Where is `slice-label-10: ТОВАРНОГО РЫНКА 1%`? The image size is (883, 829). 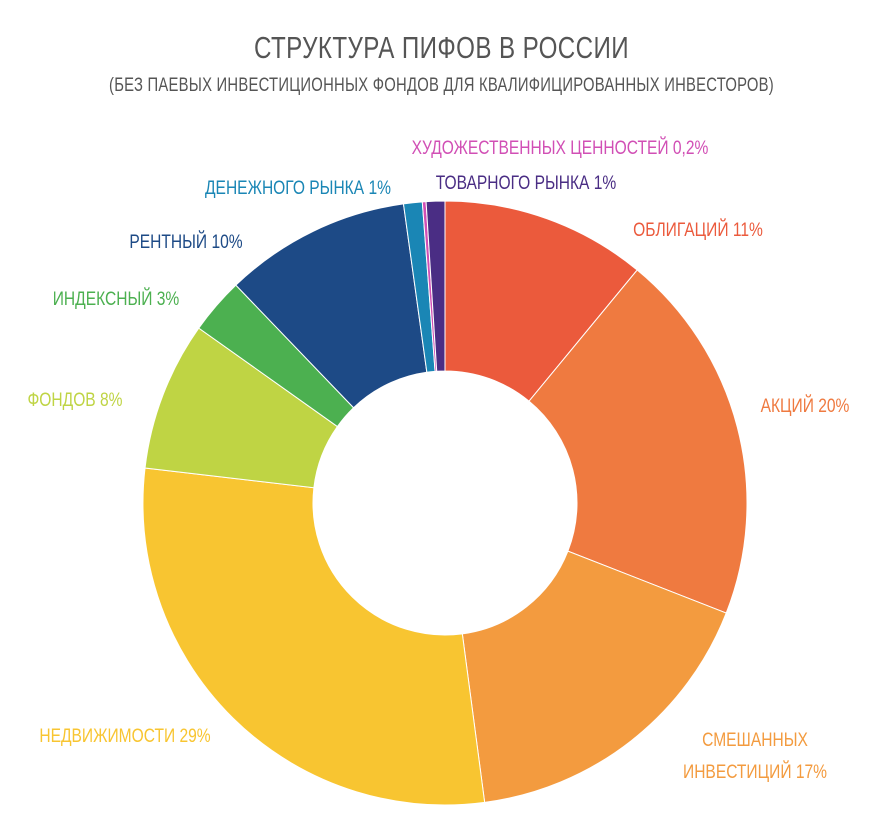 slice-label-10: ТОВАРНОГО РЫНКА 1% is located at coordinates (526, 183).